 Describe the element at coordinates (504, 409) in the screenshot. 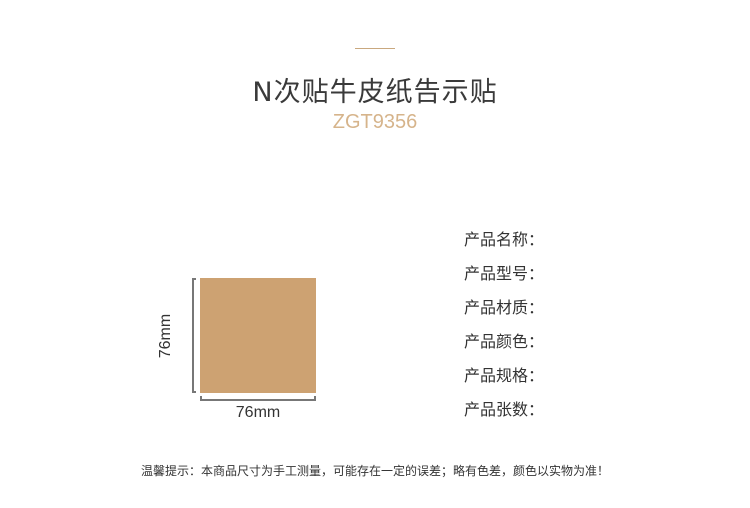

I see `spec-count: 产品张数：` at that location.